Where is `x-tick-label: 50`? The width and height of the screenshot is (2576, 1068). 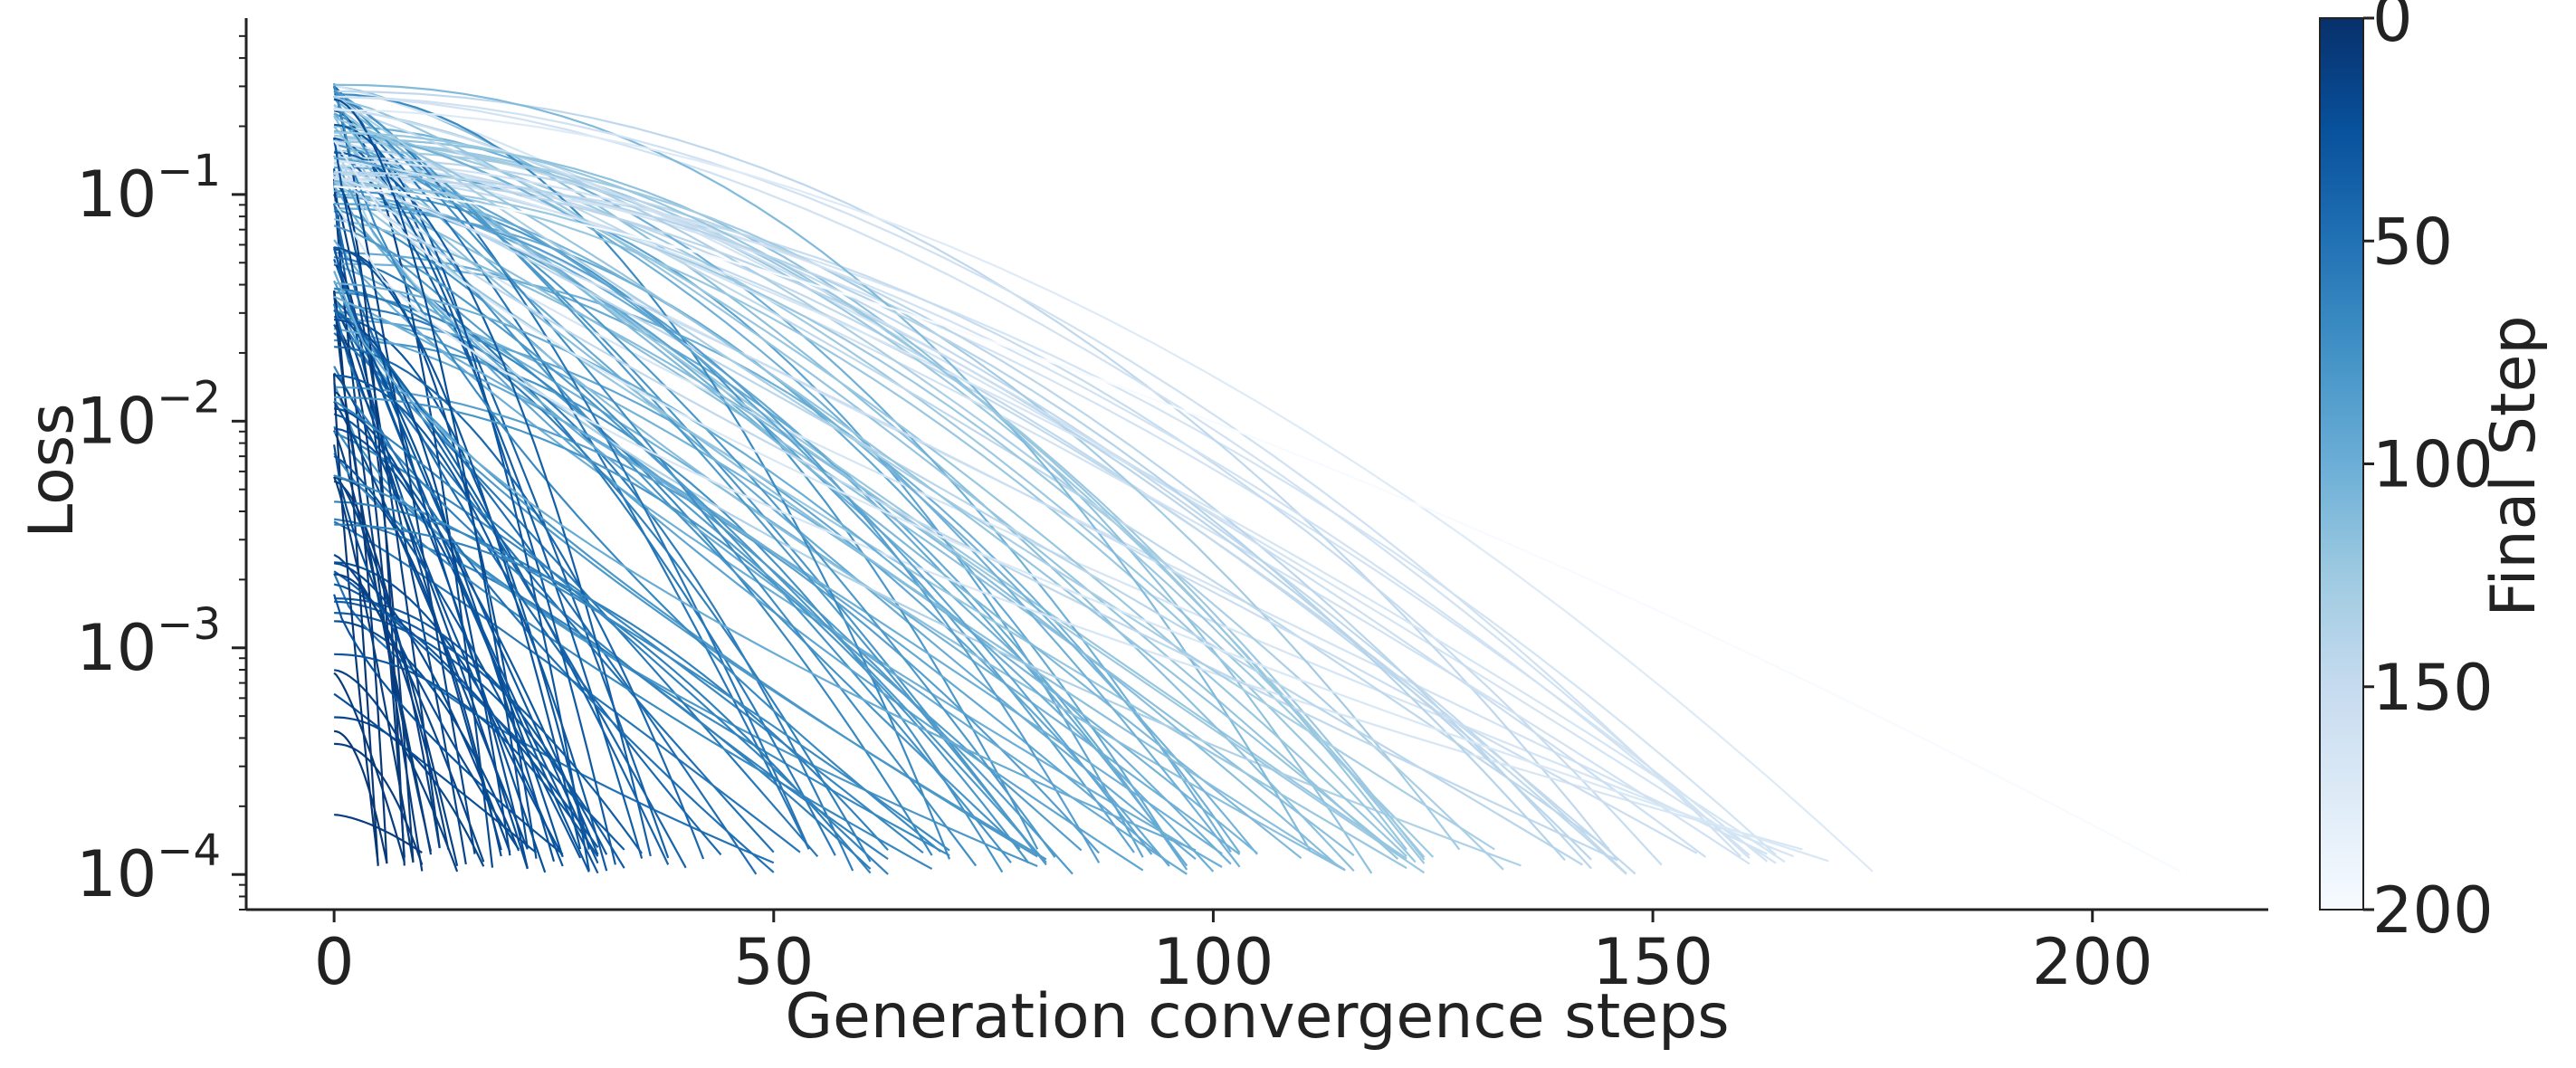 x-tick-label: 50 is located at coordinates (774, 962).